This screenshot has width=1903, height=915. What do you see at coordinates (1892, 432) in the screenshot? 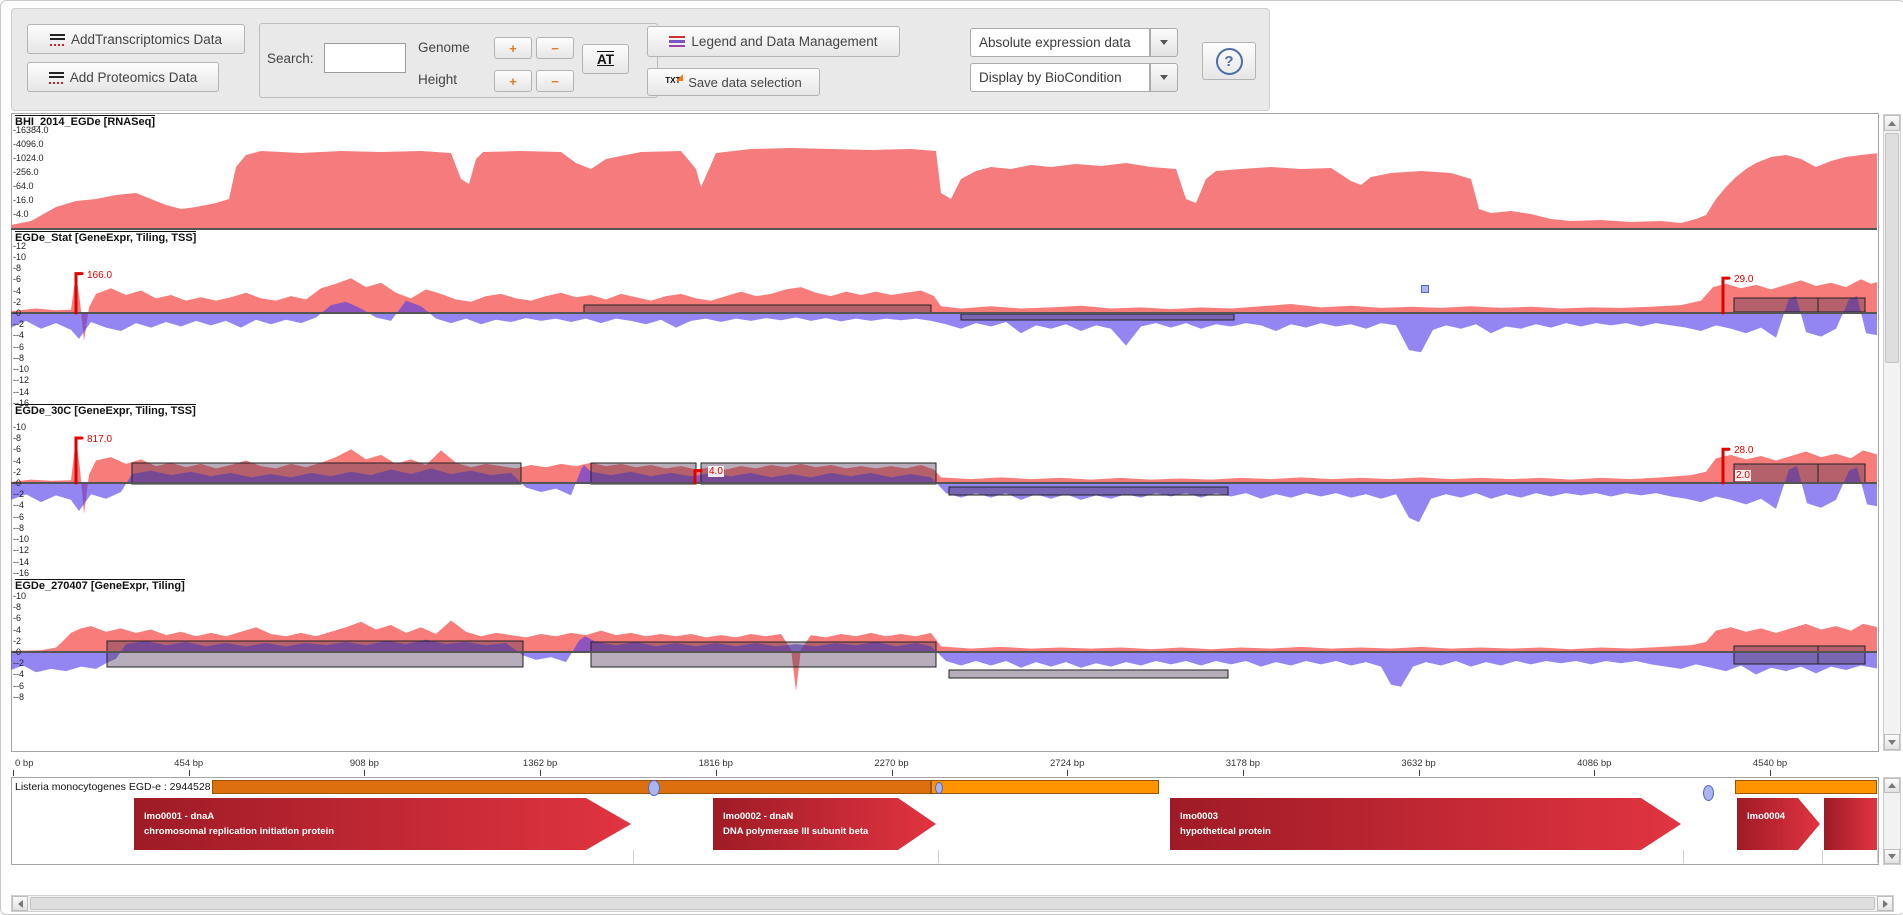
I see `tracks-vertical-scrollbar` at bounding box center [1892, 432].